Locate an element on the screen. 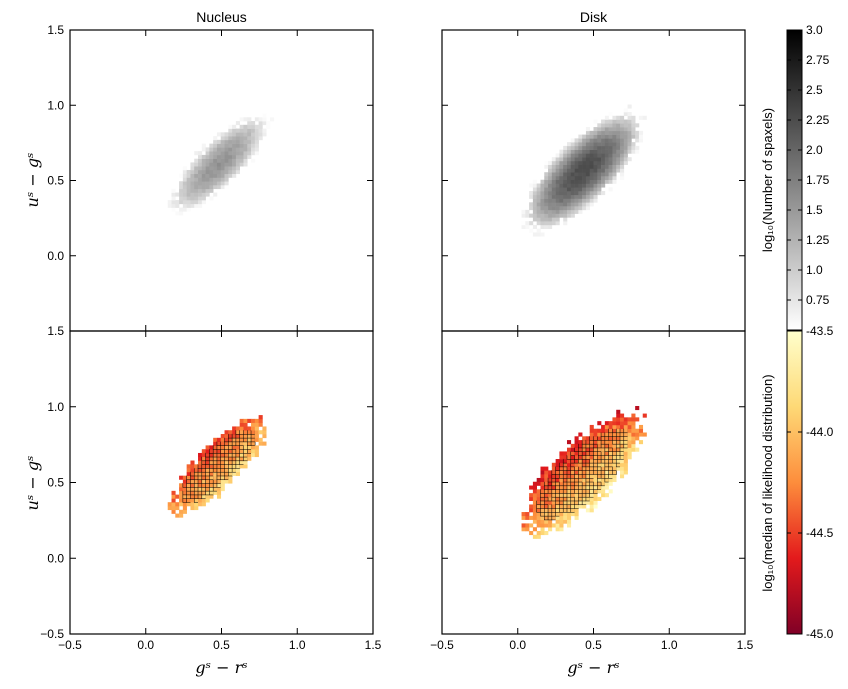 The width and height of the screenshot is (848, 689). colorbar-top-label: log₁₀(Number of spaxels) is located at coordinates (767, 180).